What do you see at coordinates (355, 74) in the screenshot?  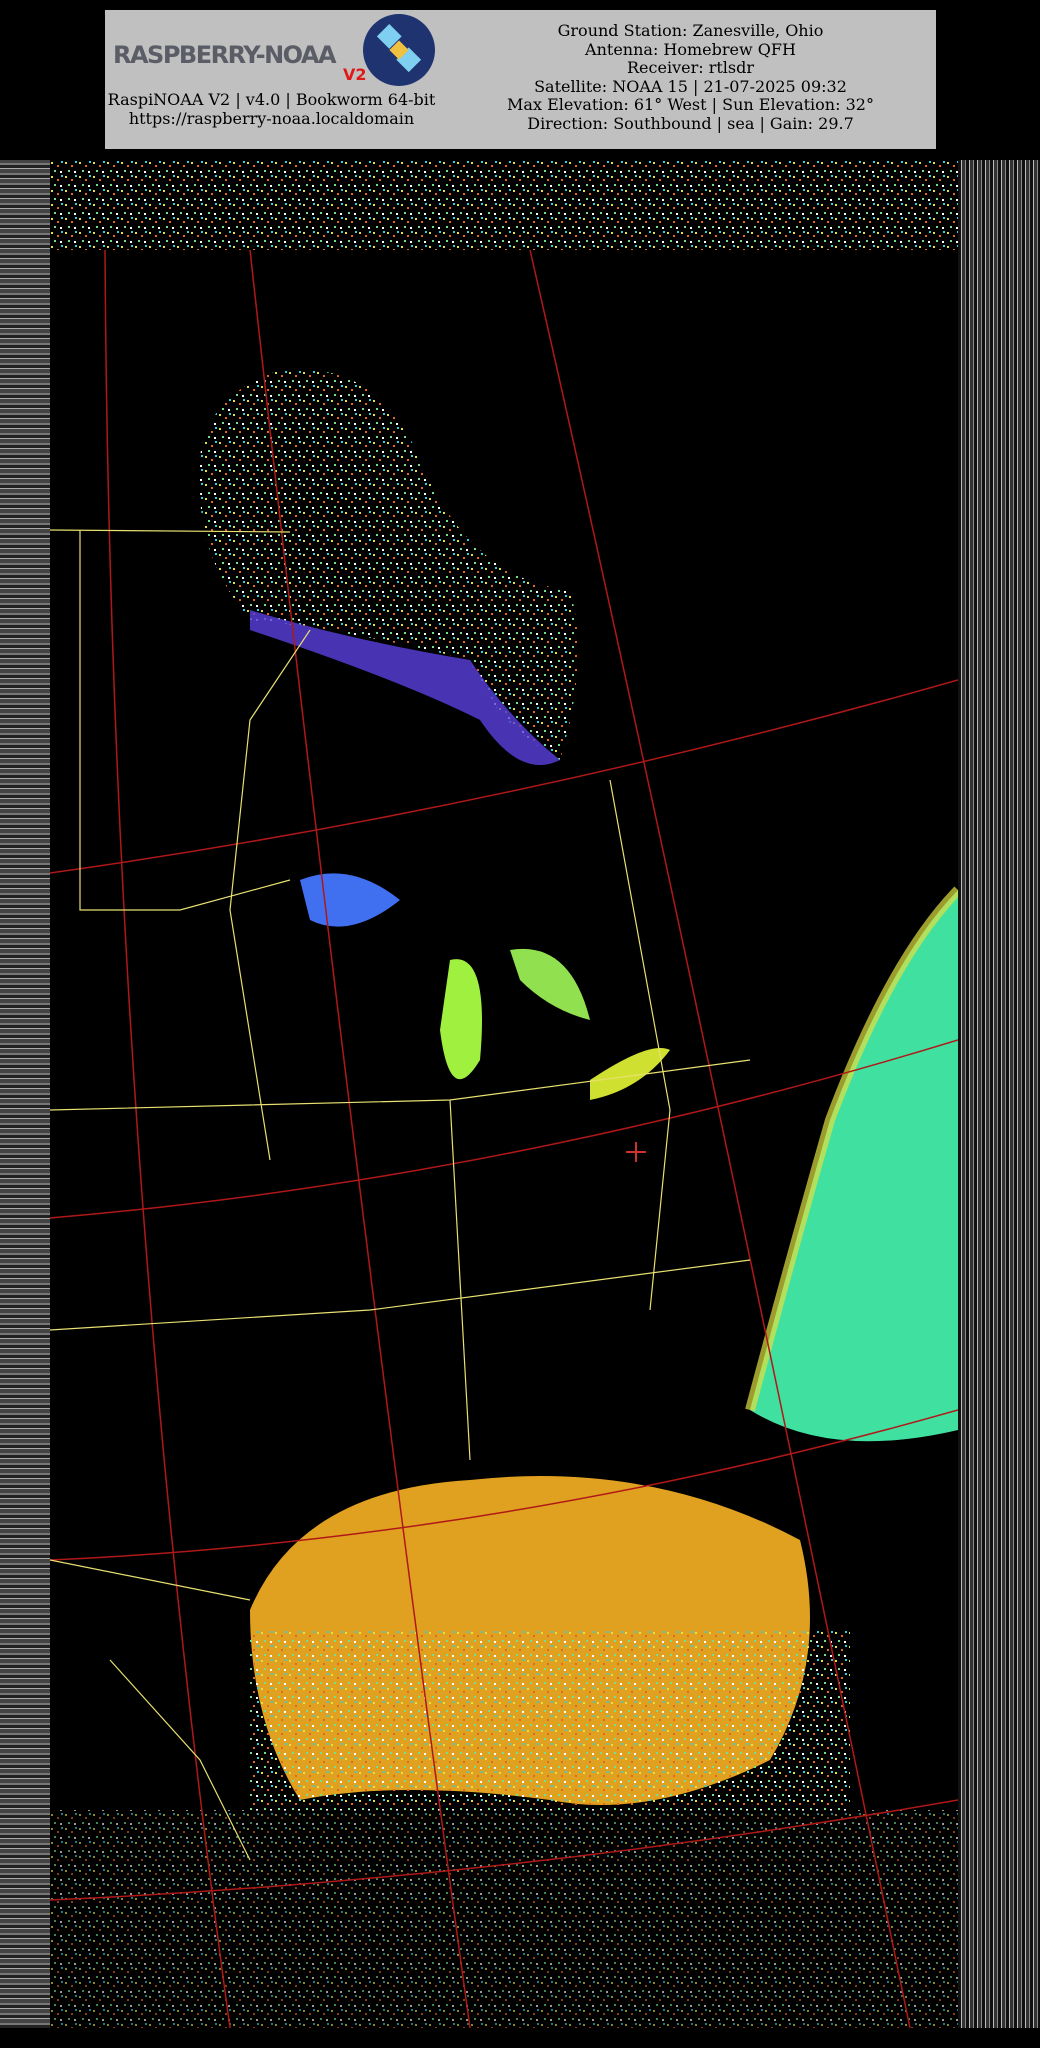 I see `logo-badge: V2` at bounding box center [355, 74].